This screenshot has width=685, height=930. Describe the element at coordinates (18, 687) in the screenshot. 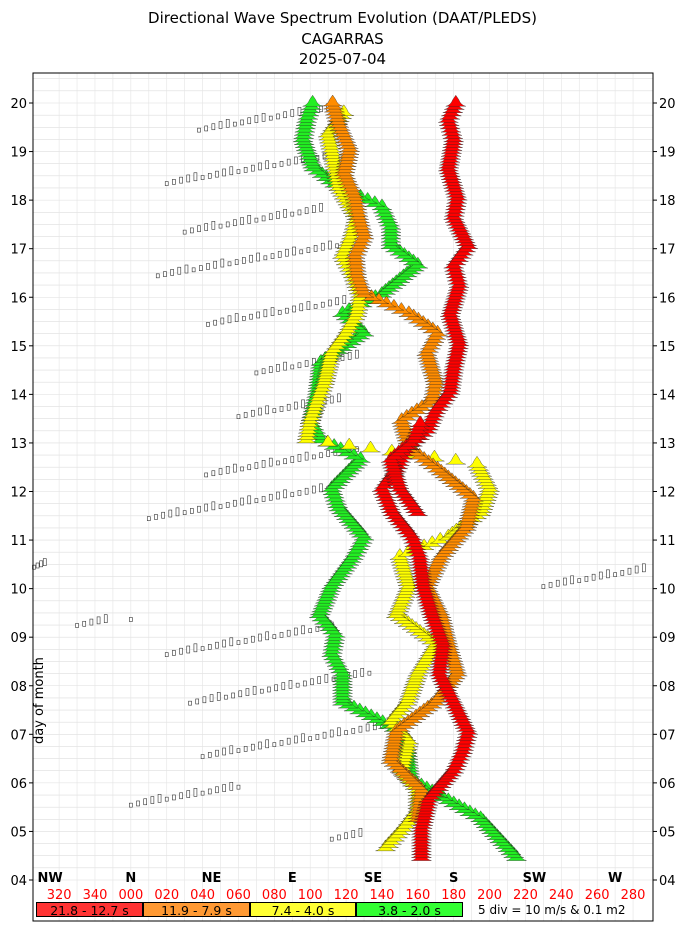

I see `y-tick-label-left: 08` at that location.